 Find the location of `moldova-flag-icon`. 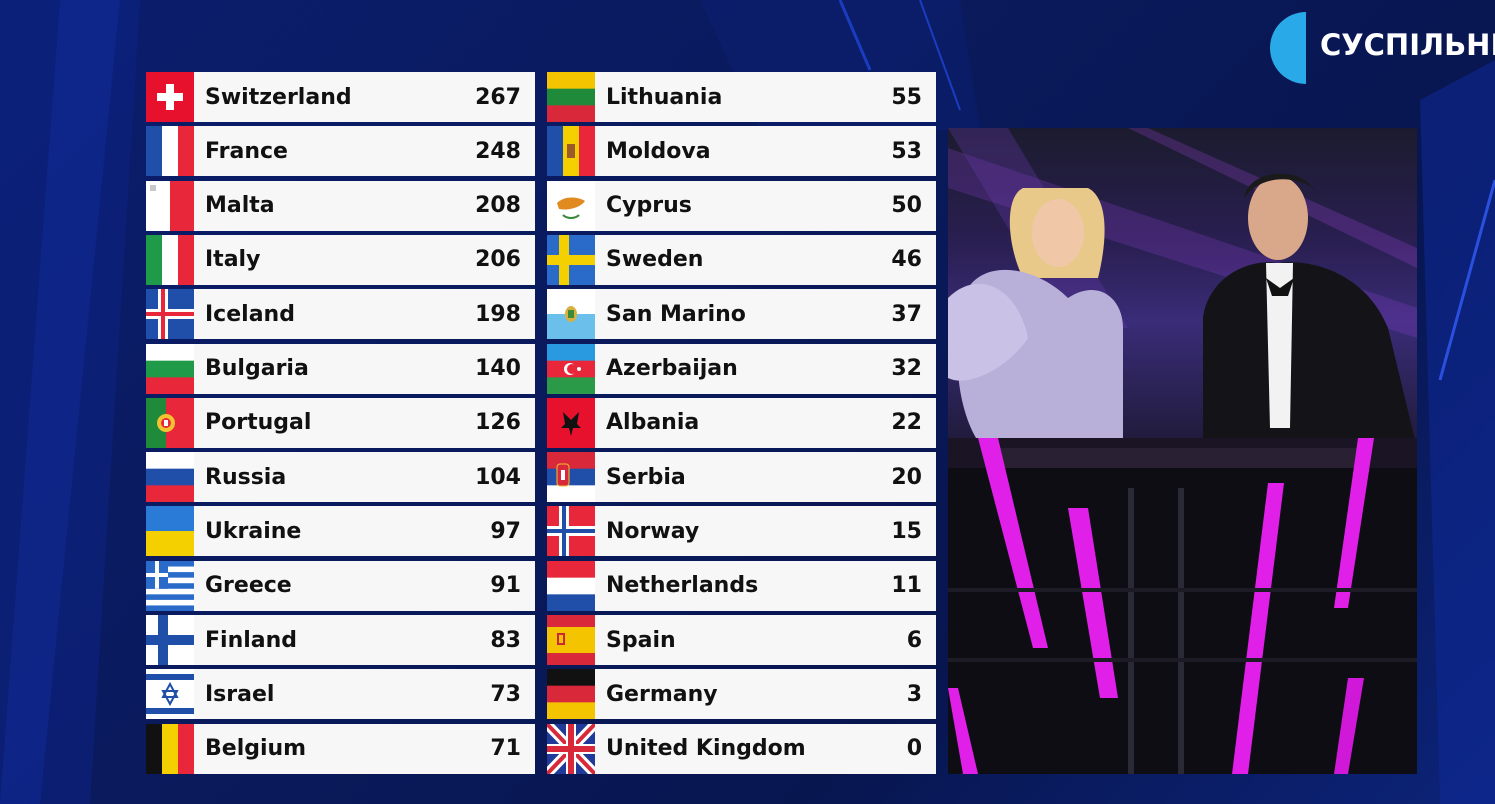

moldova-flag-icon is located at coordinates (571, 151).